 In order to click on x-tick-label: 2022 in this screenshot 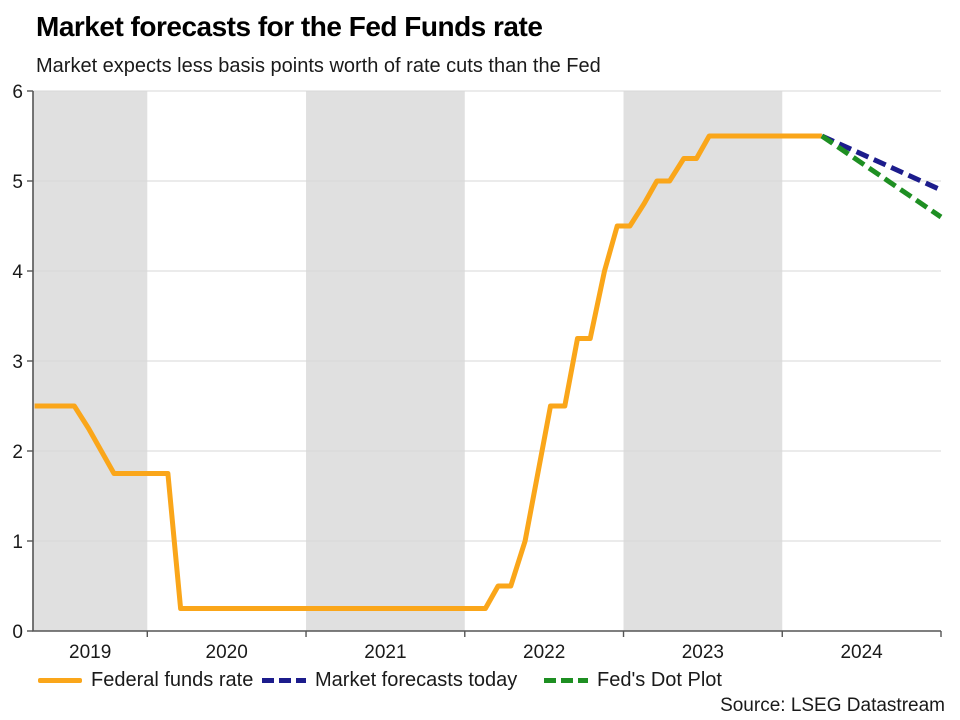, I will do `click(544, 652)`.